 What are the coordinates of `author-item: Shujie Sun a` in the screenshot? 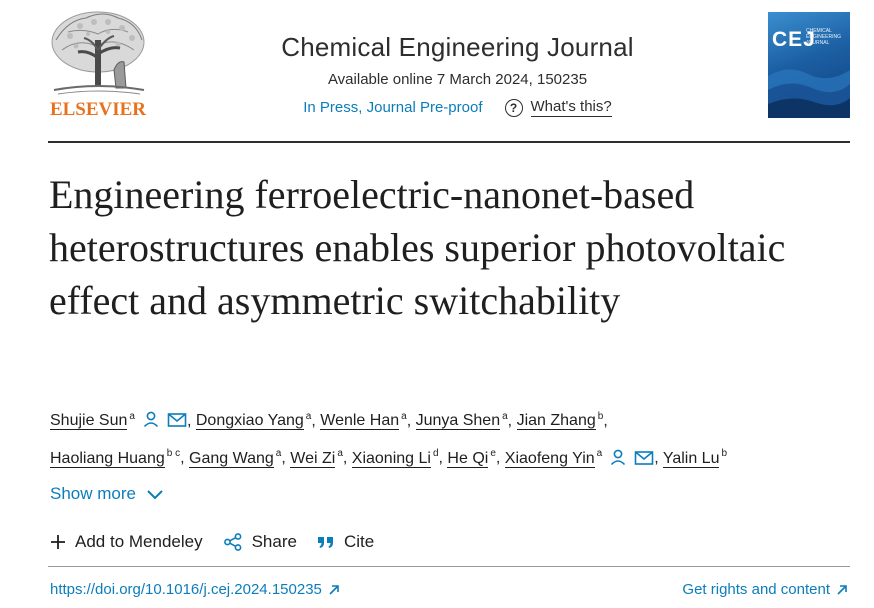 It's located at (92, 421).